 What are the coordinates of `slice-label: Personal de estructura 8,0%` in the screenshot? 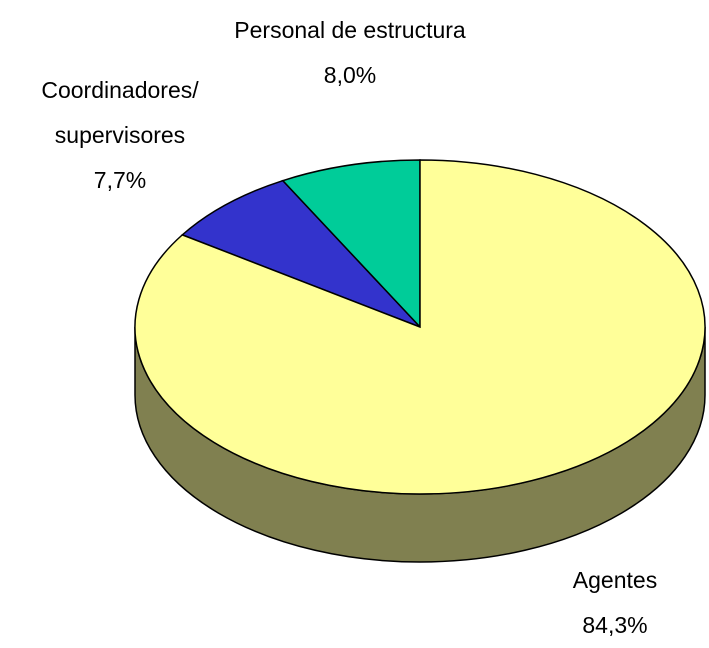 It's located at (350, 53).